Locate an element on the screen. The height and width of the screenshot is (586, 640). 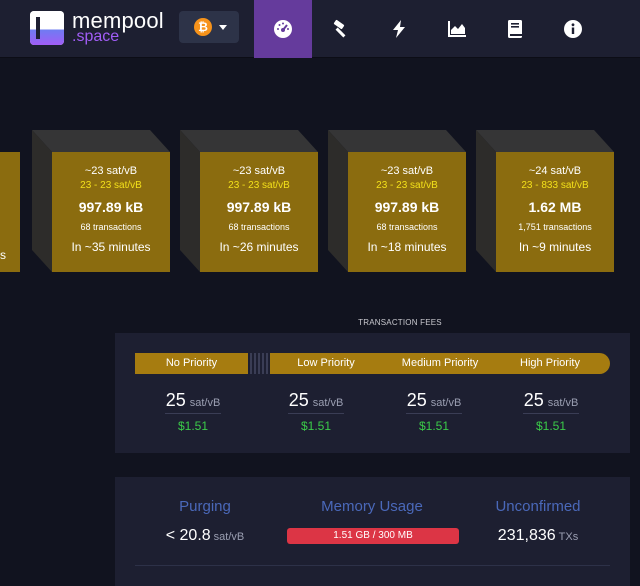
block-fee-range: 23 - 833 sat/vB is located at coordinates (555, 185).